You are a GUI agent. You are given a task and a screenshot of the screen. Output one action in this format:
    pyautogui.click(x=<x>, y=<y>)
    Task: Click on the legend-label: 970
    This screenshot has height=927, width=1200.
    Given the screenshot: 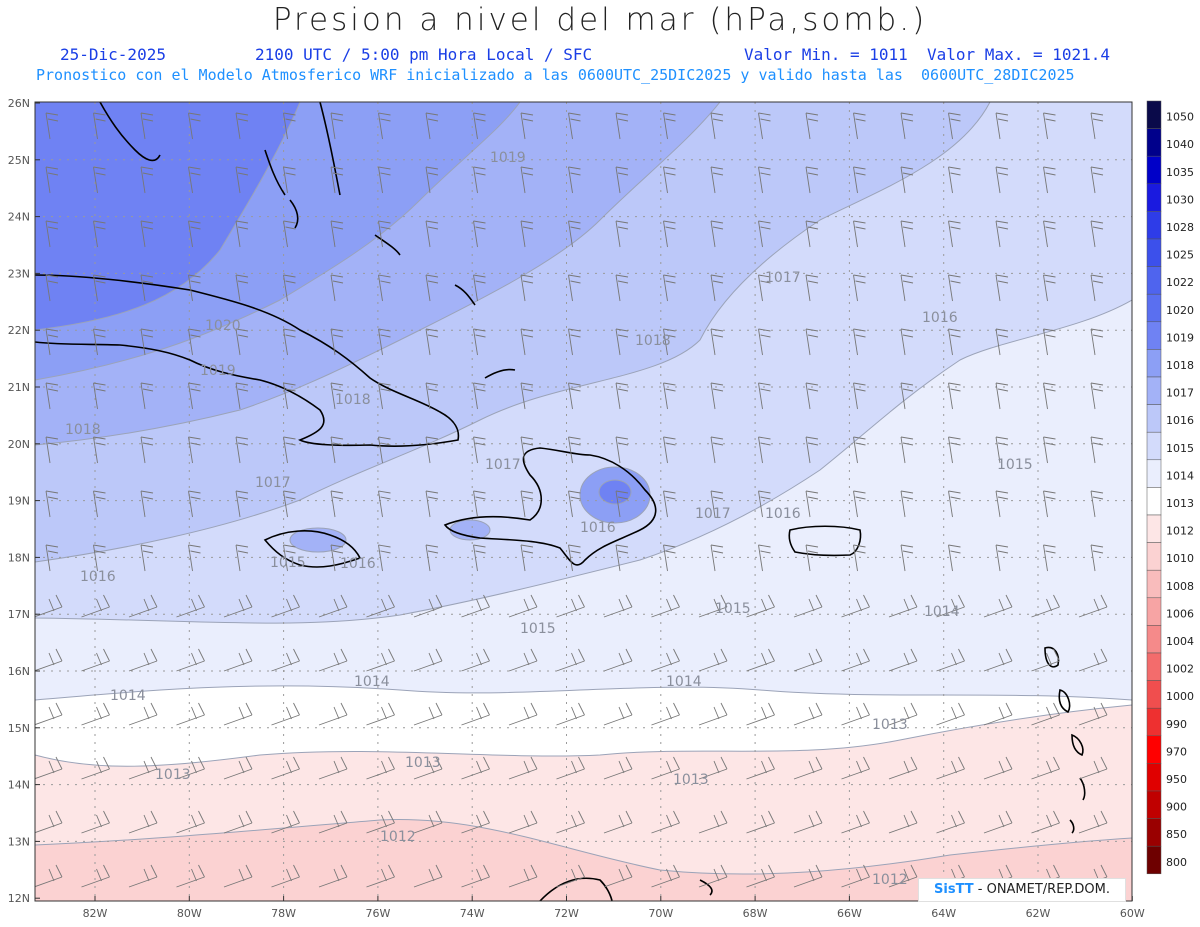 What is the action you would take?
    pyautogui.click(x=1176, y=751)
    